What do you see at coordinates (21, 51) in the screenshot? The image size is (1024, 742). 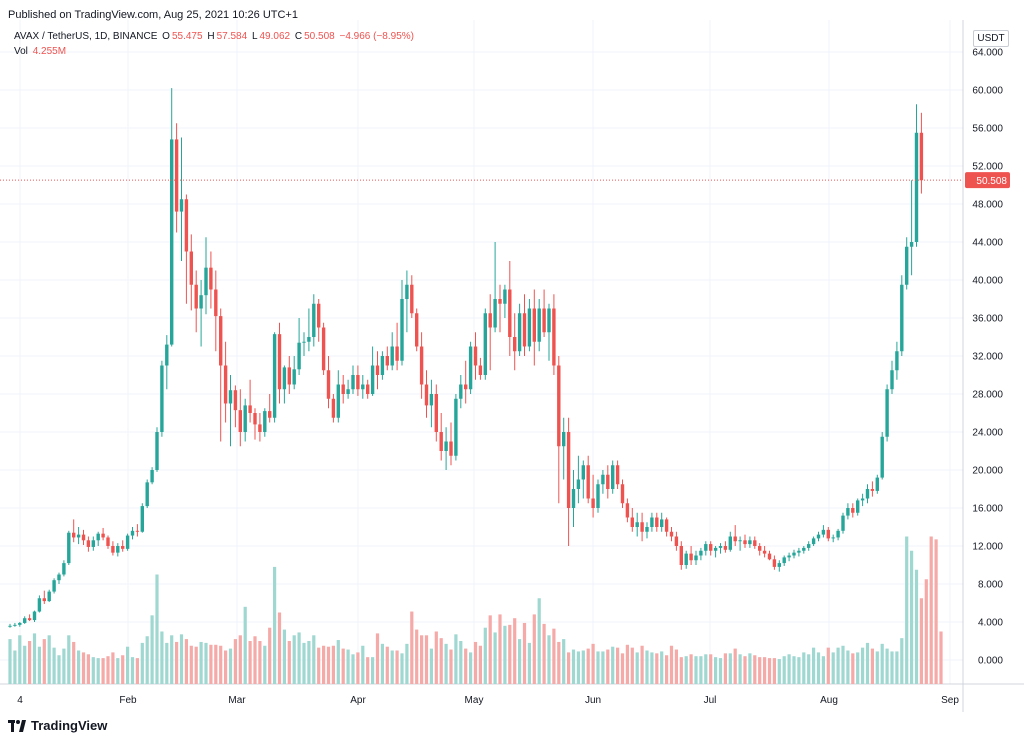 I see `vol-label: Vol` at bounding box center [21, 51].